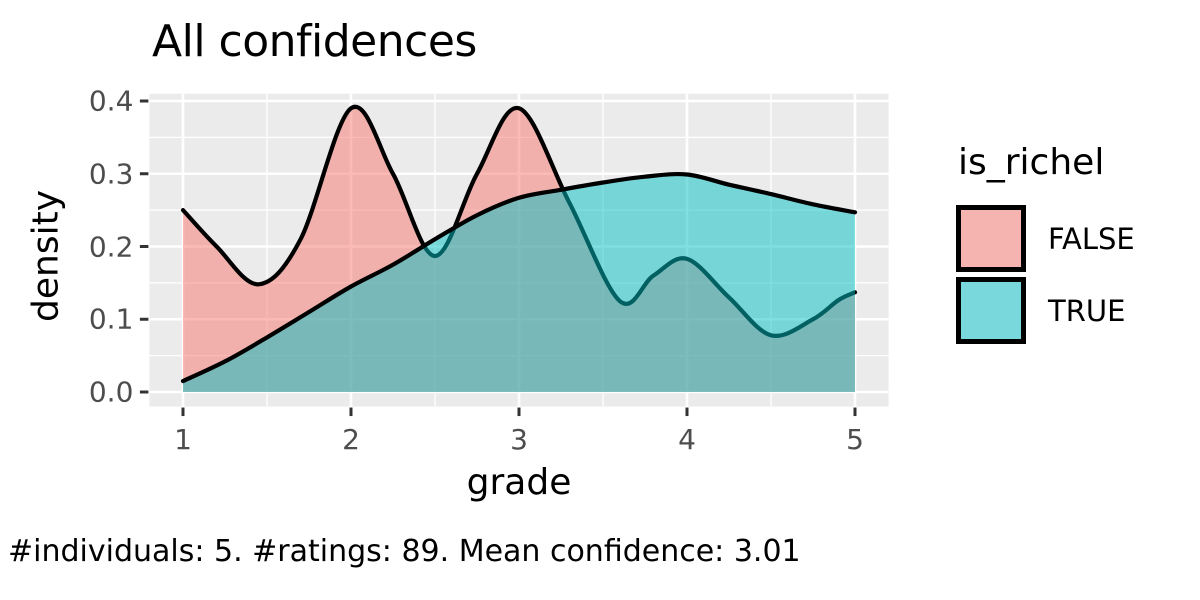 This screenshot has width=1200, height=600. What do you see at coordinates (687, 439) in the screenshot?
I see `x-tick-label: 4` at bounding box center [687, 439].